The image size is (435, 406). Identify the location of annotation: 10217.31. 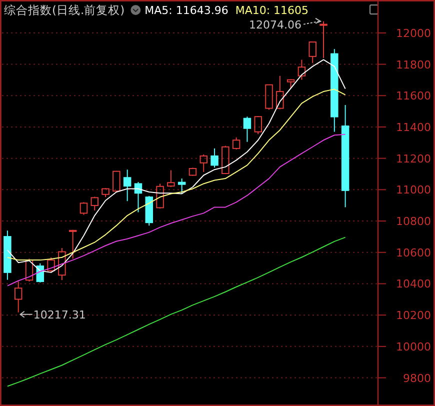
(59, 315).